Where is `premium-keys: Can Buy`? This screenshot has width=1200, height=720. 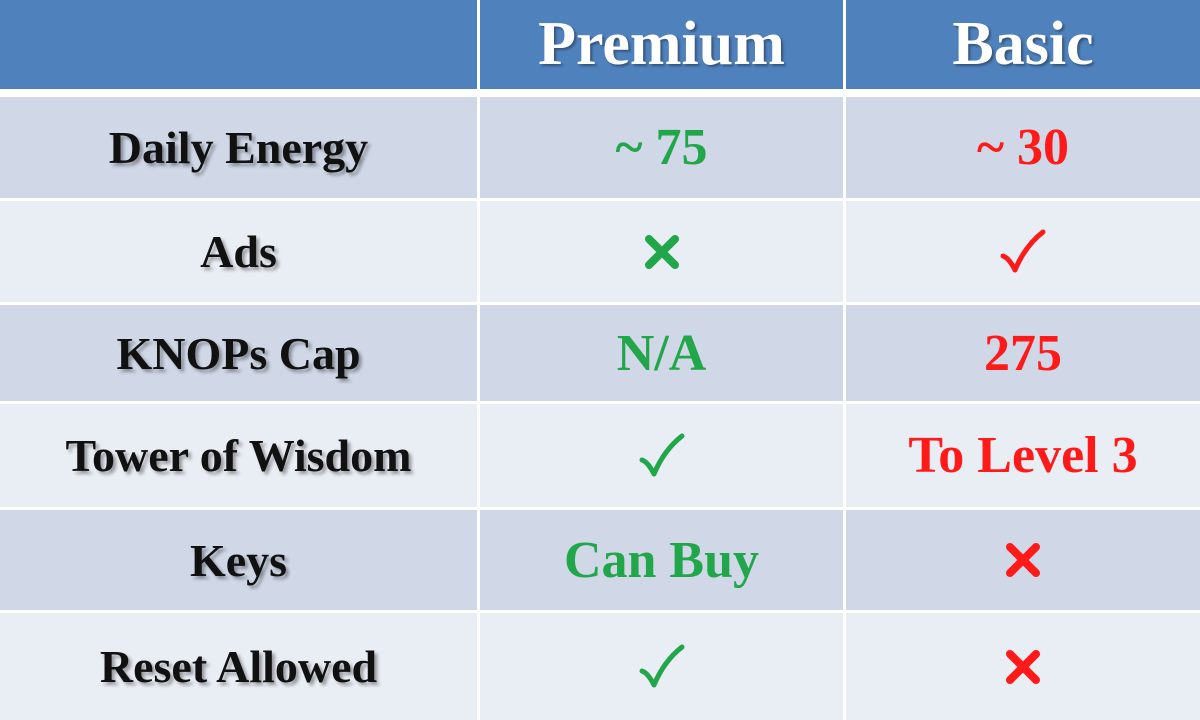 premium-keys: Can Buy is located at coordinates (663, 561).